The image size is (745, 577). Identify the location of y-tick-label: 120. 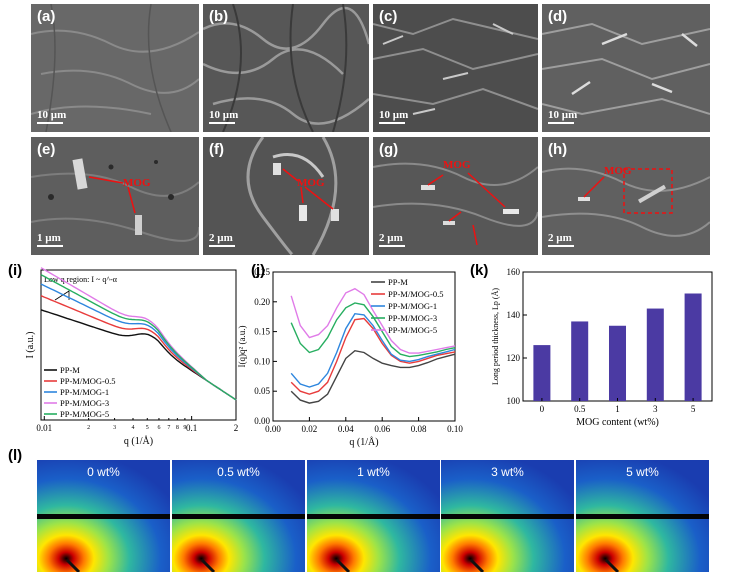
(514, 358).